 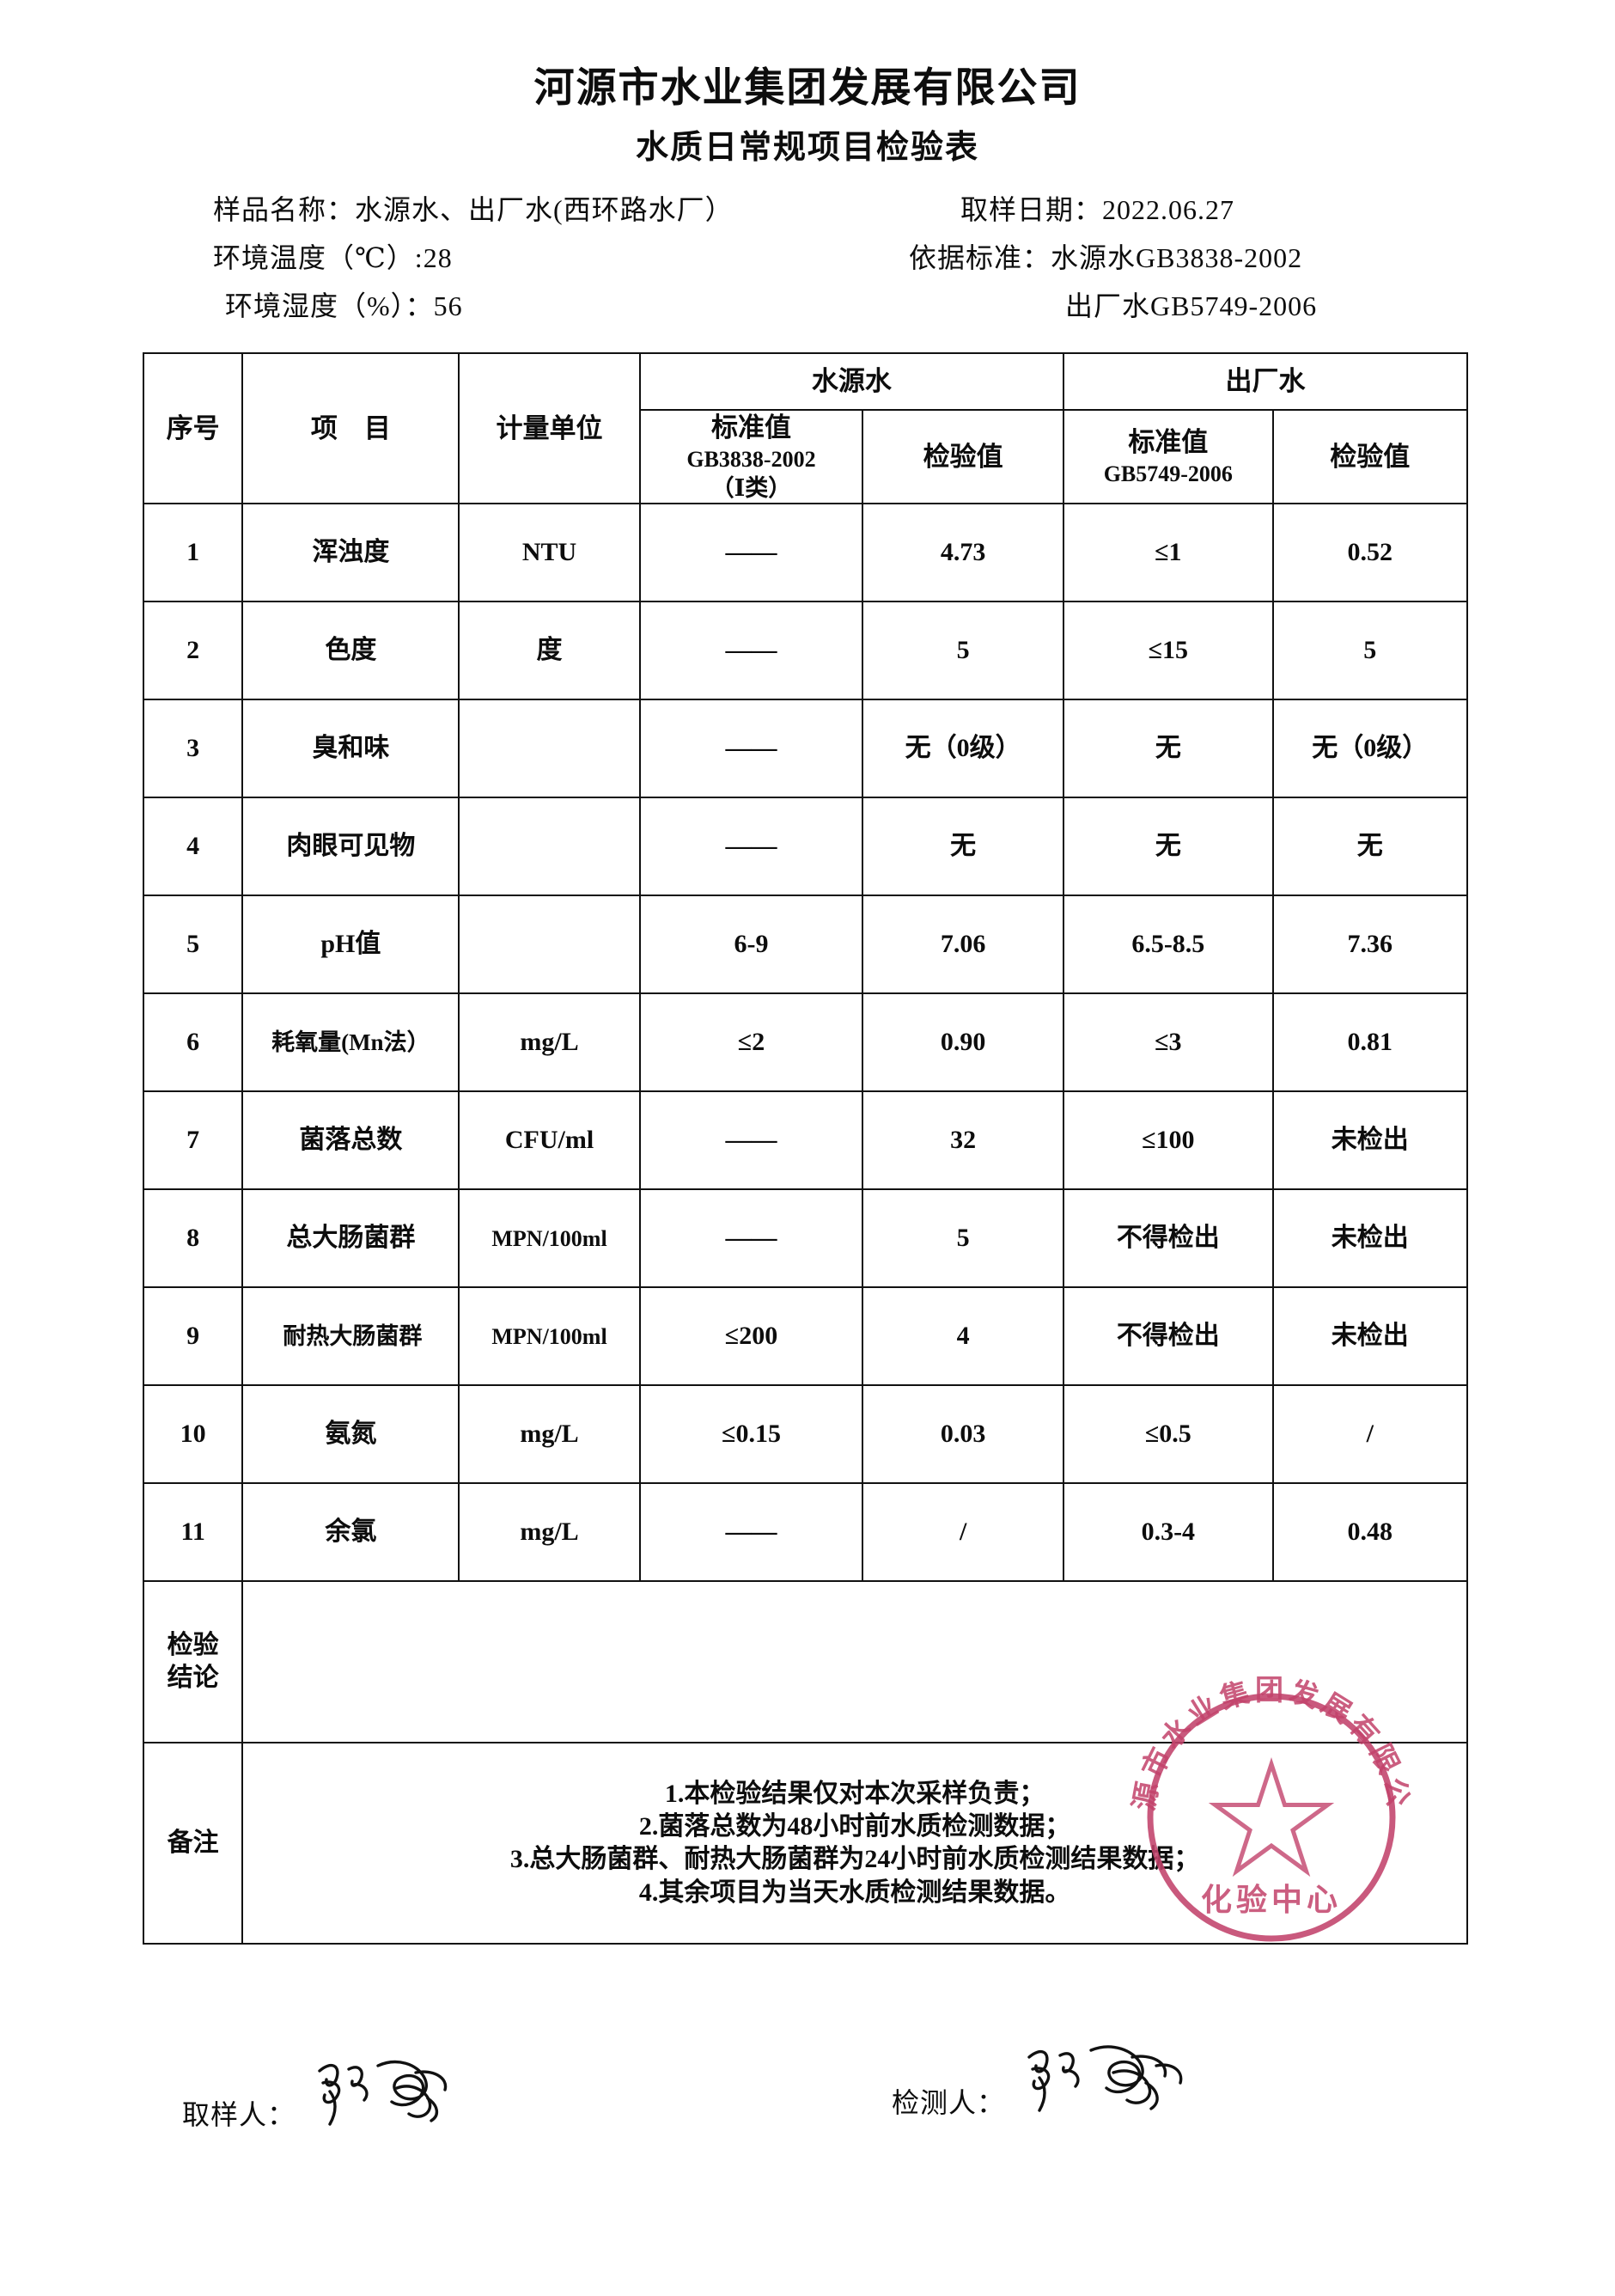 I want to click on row-finished-standard: ≤1, so click(x=1168, y=553).